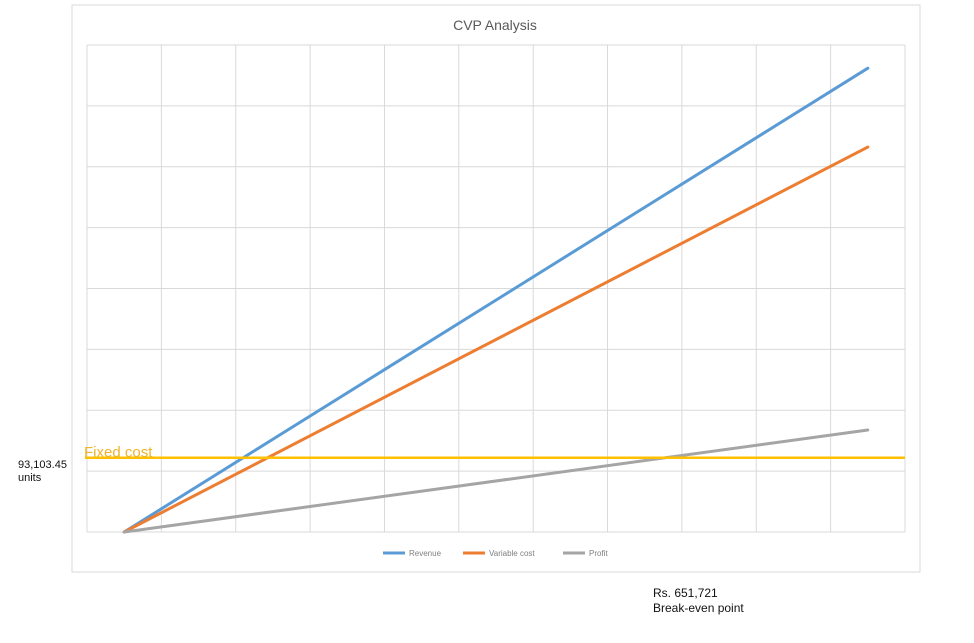 The width and height of the screenshot is (974, 643). I want to click on series-line-profit, so click(496, 481).